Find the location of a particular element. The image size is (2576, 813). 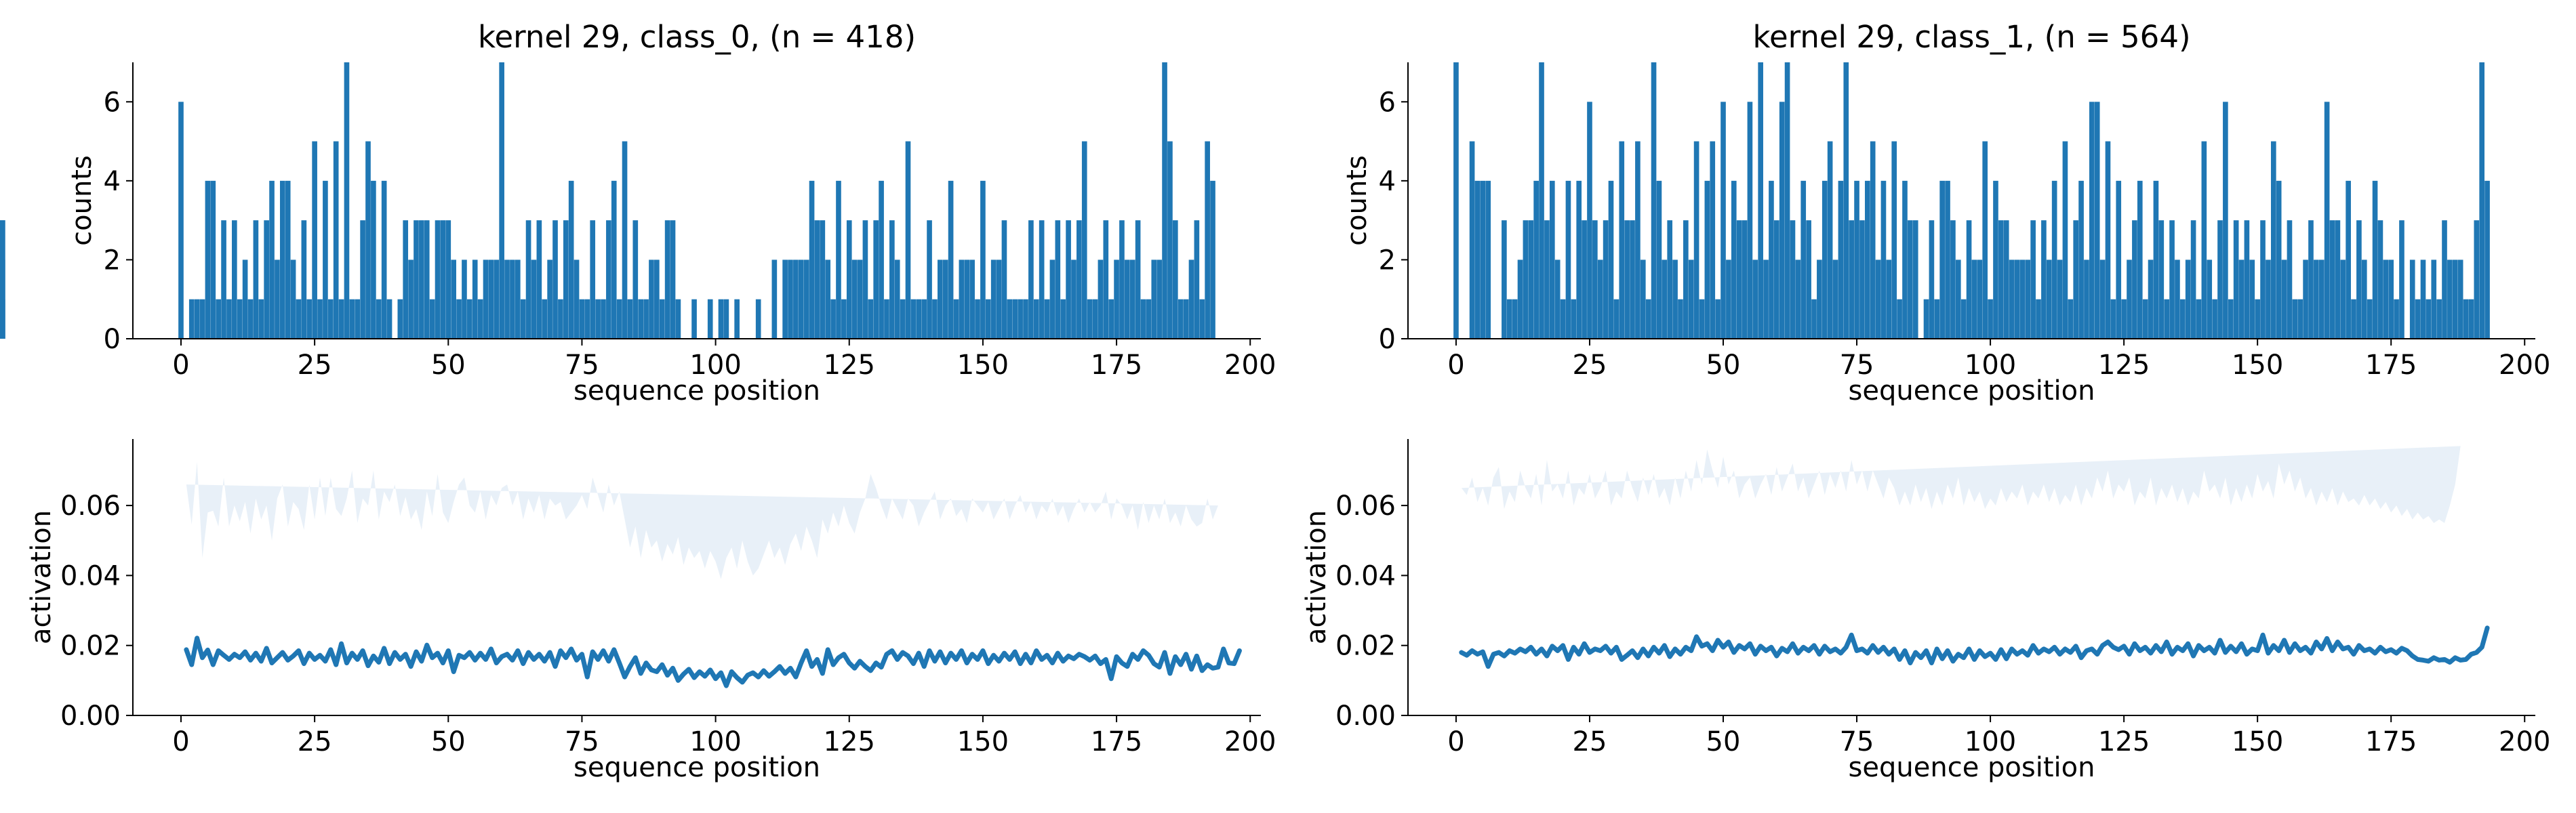

x-axis-label: sequence position is located at coordinates (1972, 390).